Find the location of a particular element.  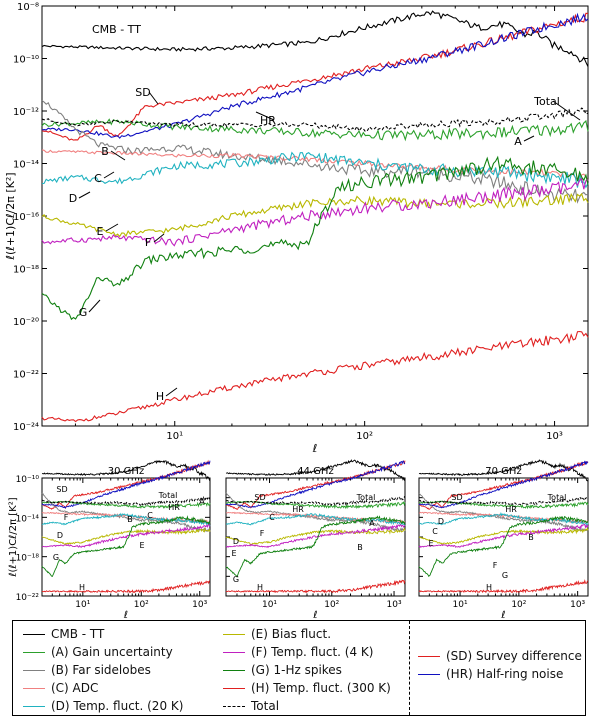

y-tick-label: 10⁻⁸ is located at coordinates (28, 7).